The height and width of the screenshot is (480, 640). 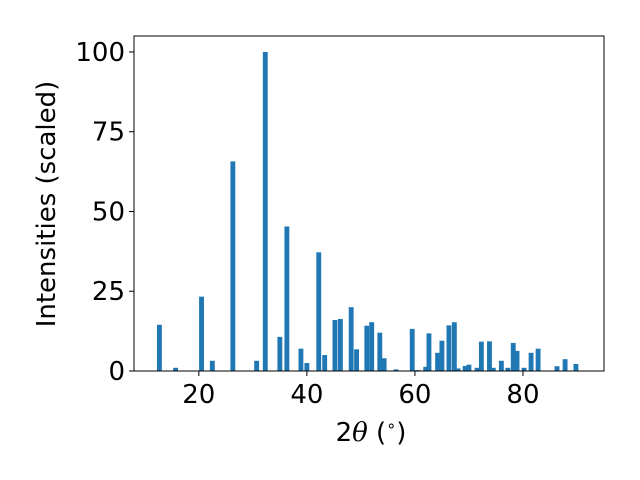 What do you see at coordinates (306, 395) in the screenshot?
I see `x-tick-label: 40` at bounding box center [306, 395].